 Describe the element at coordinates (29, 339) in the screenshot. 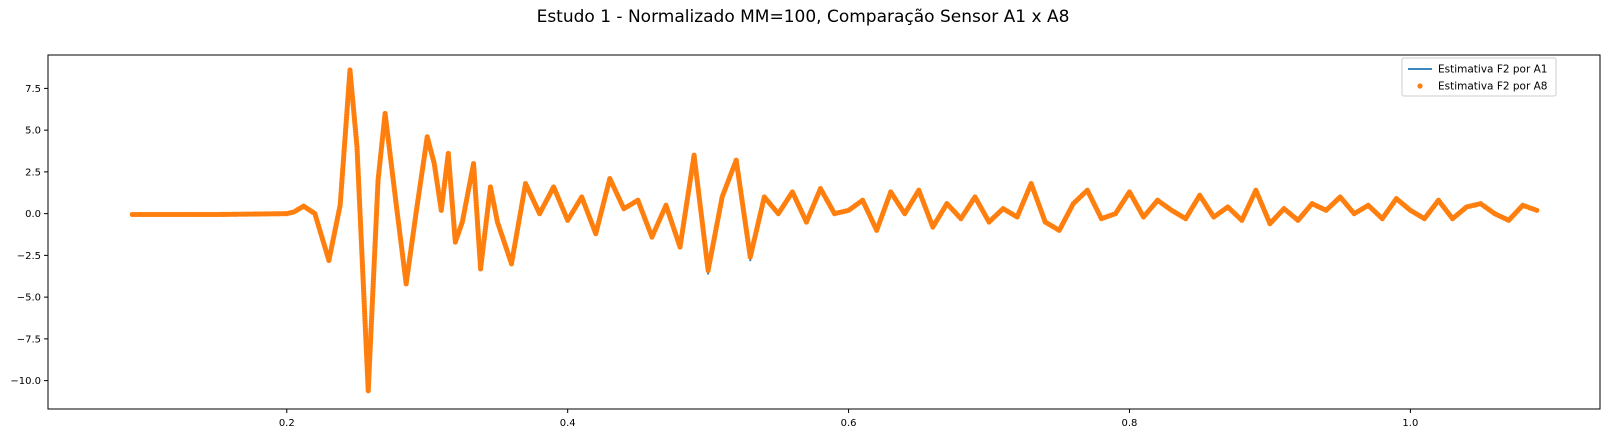

I see `y-tick-label: −7.5` at that location.